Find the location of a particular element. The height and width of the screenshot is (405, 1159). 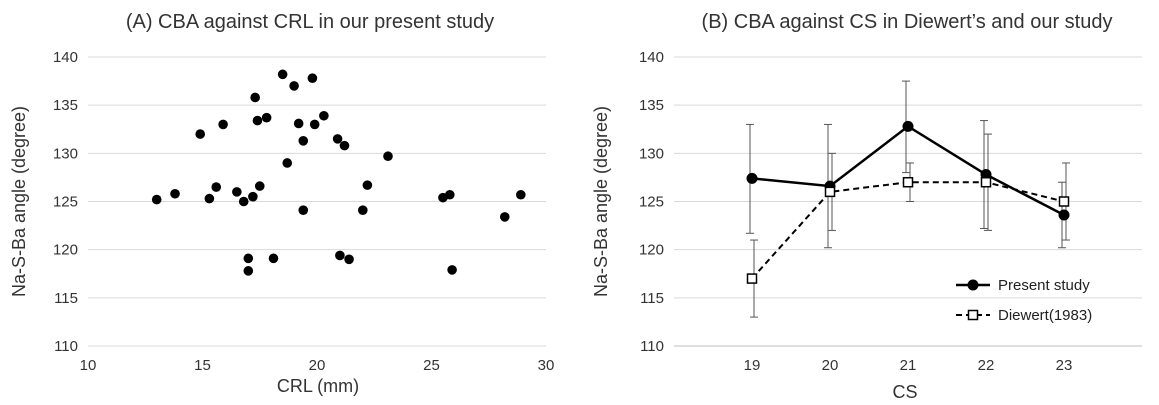

x-tick-label-a: 30 is located at coordinates (546, 365).